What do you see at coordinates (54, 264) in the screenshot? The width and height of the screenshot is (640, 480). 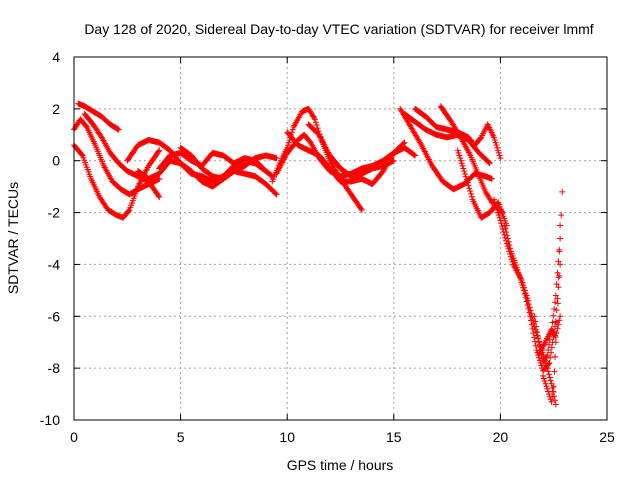 I see `y-tick-label: -4` at bounding box center [54, 264].